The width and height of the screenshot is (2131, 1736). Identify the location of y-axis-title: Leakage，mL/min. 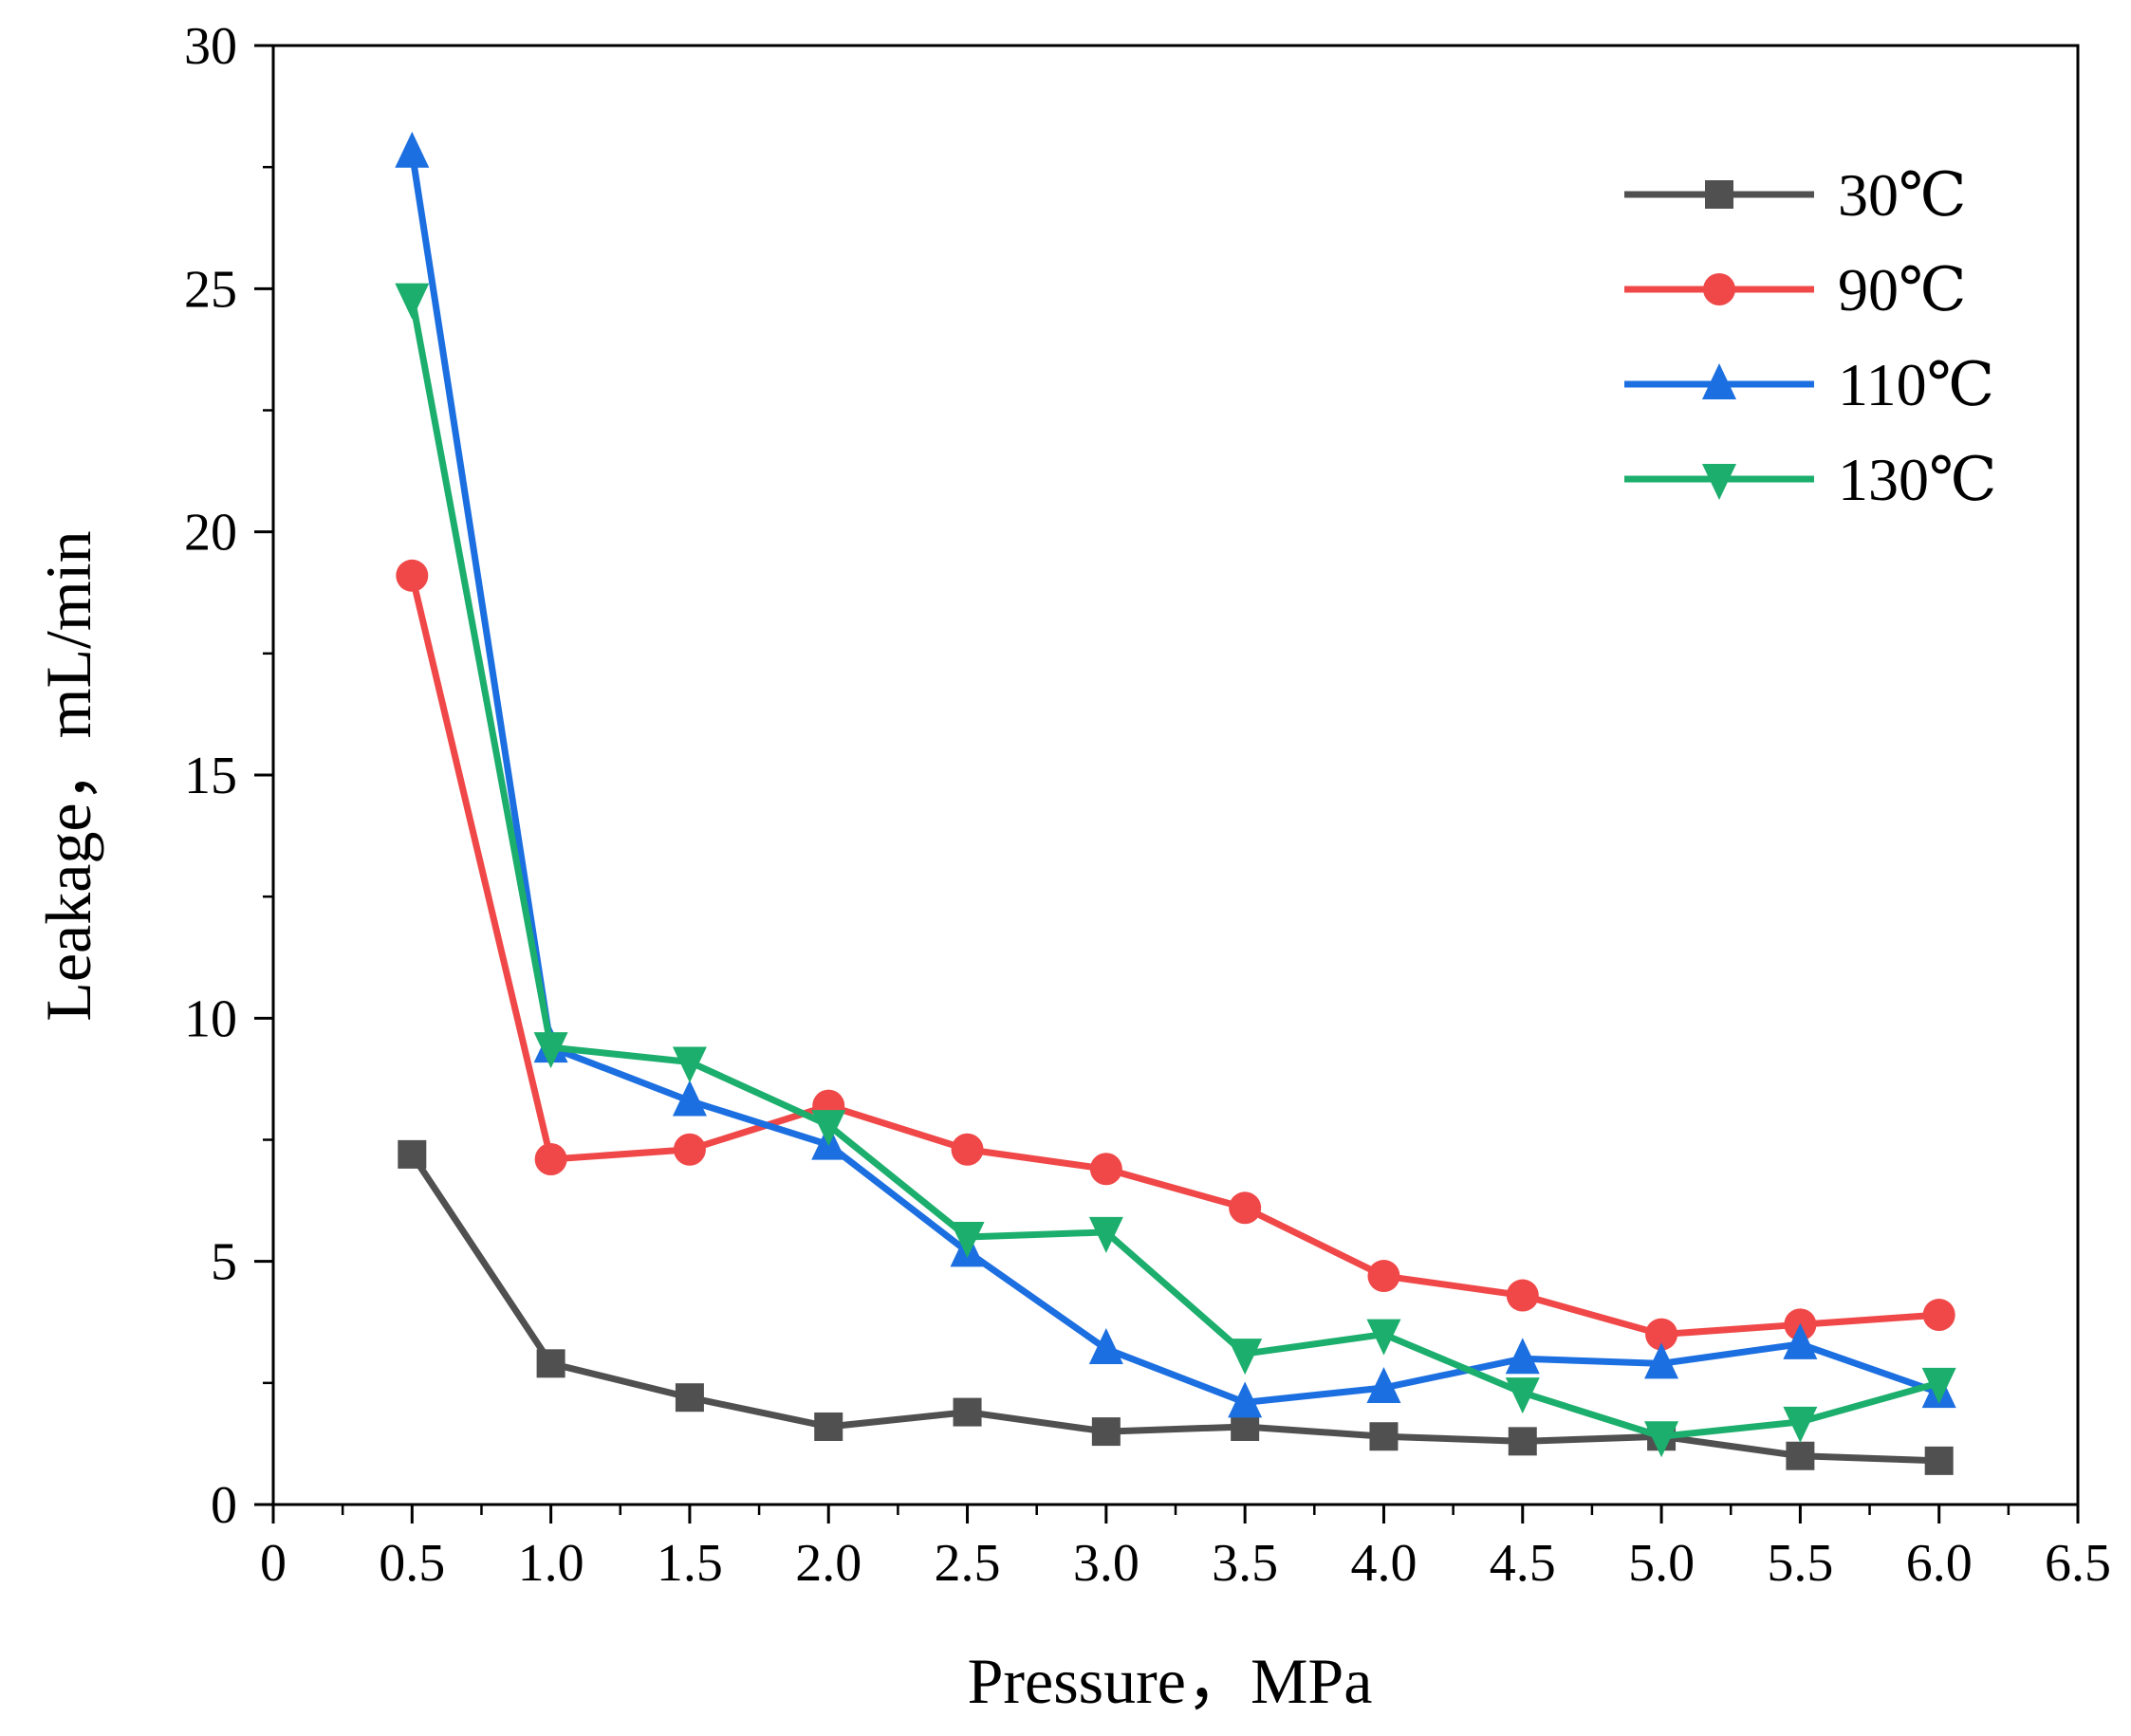
(68, 775).